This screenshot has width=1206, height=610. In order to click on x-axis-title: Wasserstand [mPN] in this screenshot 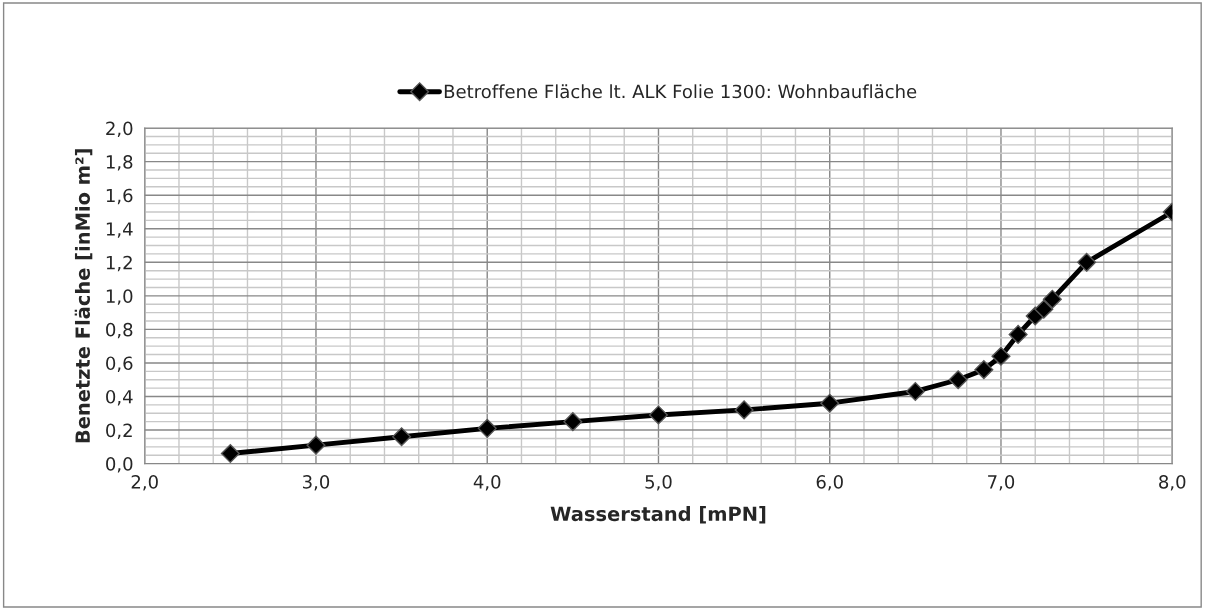, I will do `click(658, 515)`.